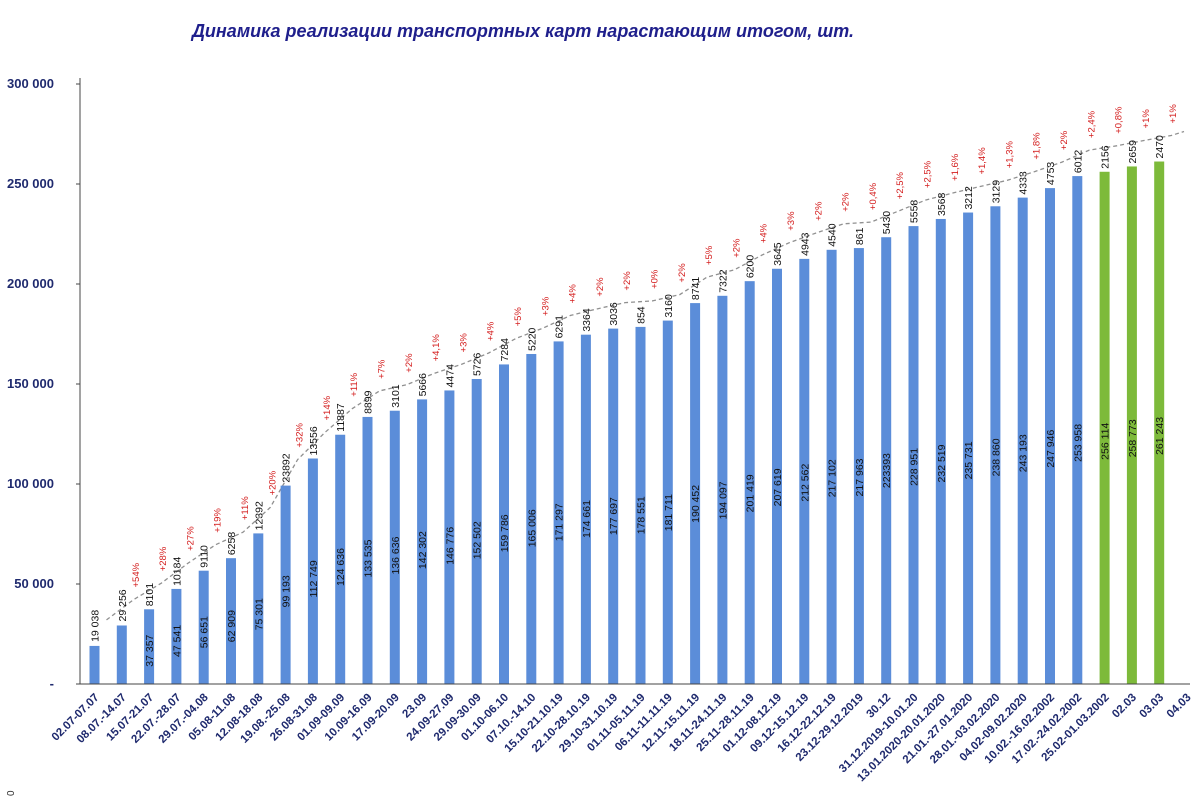 The width and height of the screenshot is (1200, 808). What do you see at coordinates (1133, 152) in the screenshot?
I see `bar-increment-label: 2659` at bounding box center [1133, 152].